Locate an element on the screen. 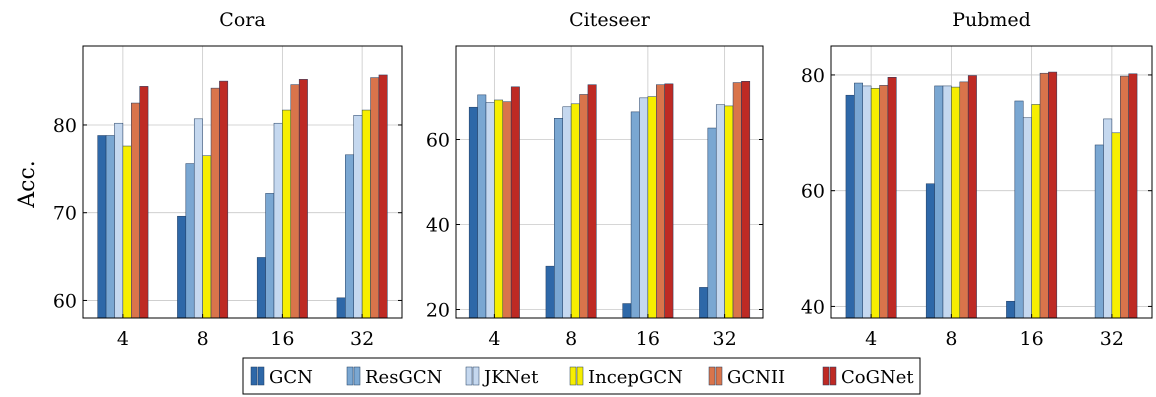  legend-item-jknet: JKNet is located at coordinates (502, 377).